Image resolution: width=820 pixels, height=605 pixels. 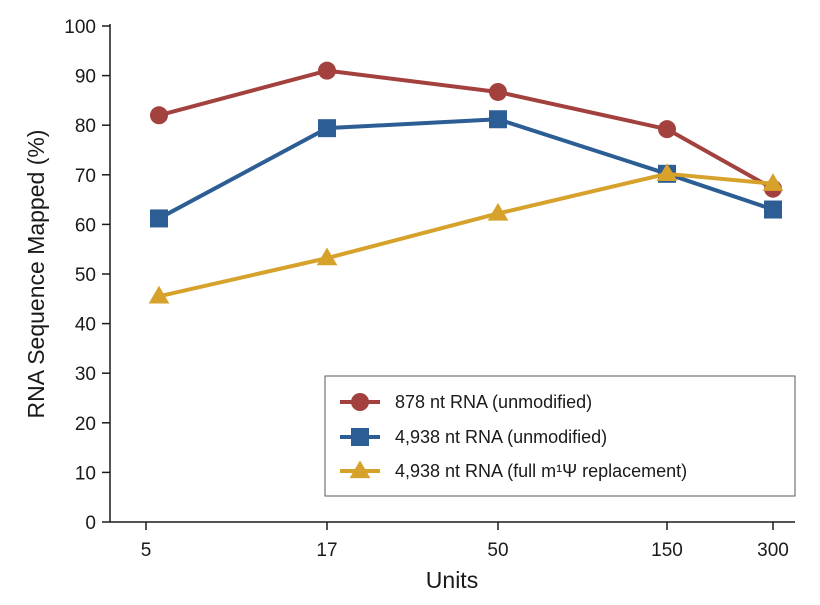 I want to click on legend-label: 878 nt RNA (unmodified), so click(x=493, y=402).